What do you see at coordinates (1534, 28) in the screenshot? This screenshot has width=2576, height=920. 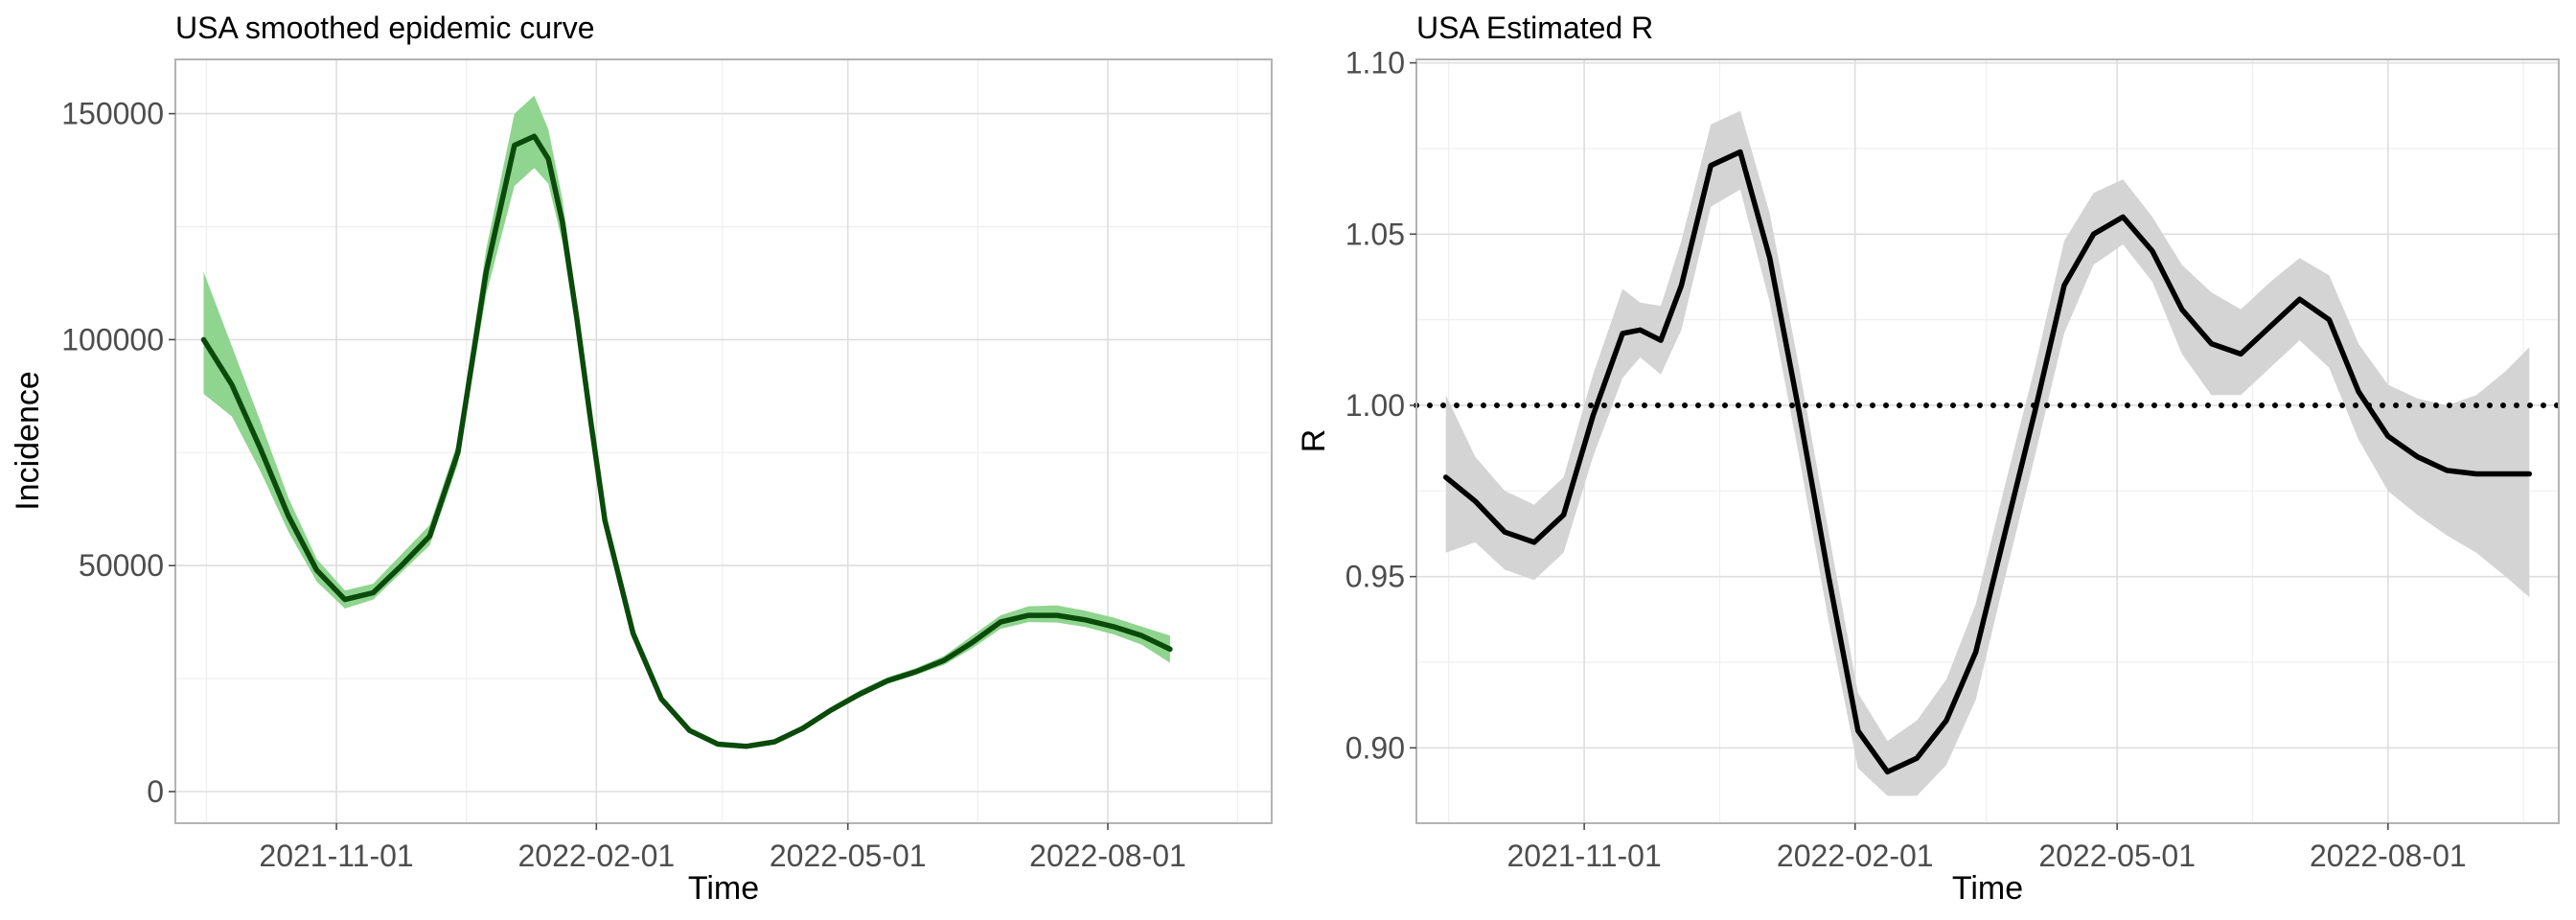 I see `r-chart-title: USA Estimated R` at bounding box center [1534, 28].